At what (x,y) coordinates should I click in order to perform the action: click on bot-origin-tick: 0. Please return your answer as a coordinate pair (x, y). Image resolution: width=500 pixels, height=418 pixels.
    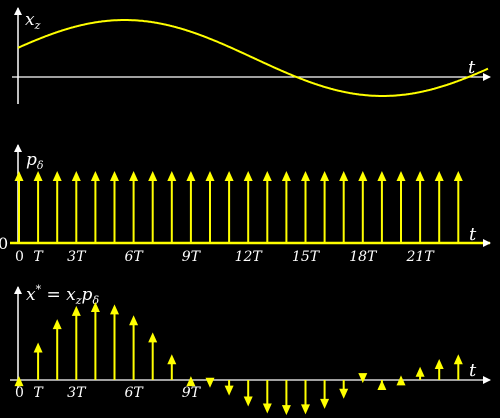
    Looking at the image, I should click on (19, 393).